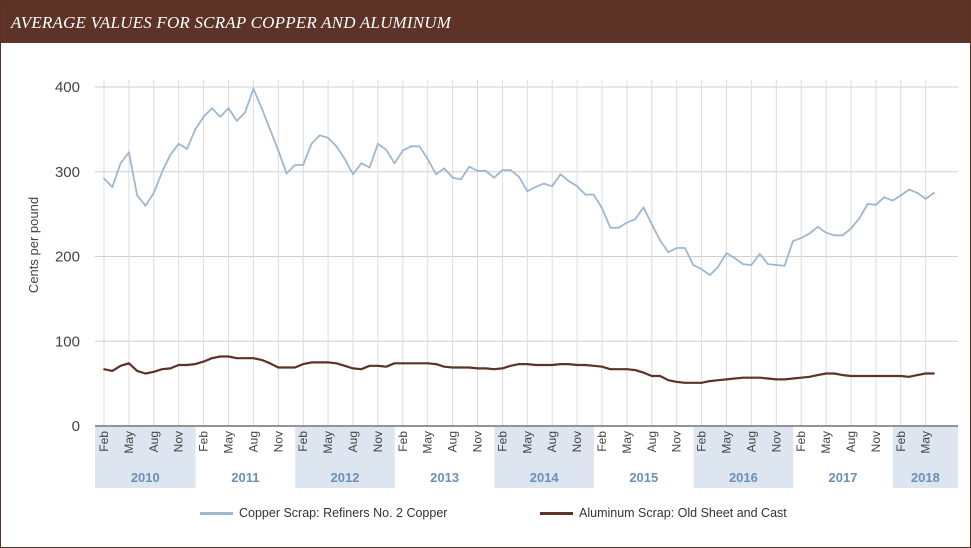  I want to click on year-band-2016, so click(743, 457).